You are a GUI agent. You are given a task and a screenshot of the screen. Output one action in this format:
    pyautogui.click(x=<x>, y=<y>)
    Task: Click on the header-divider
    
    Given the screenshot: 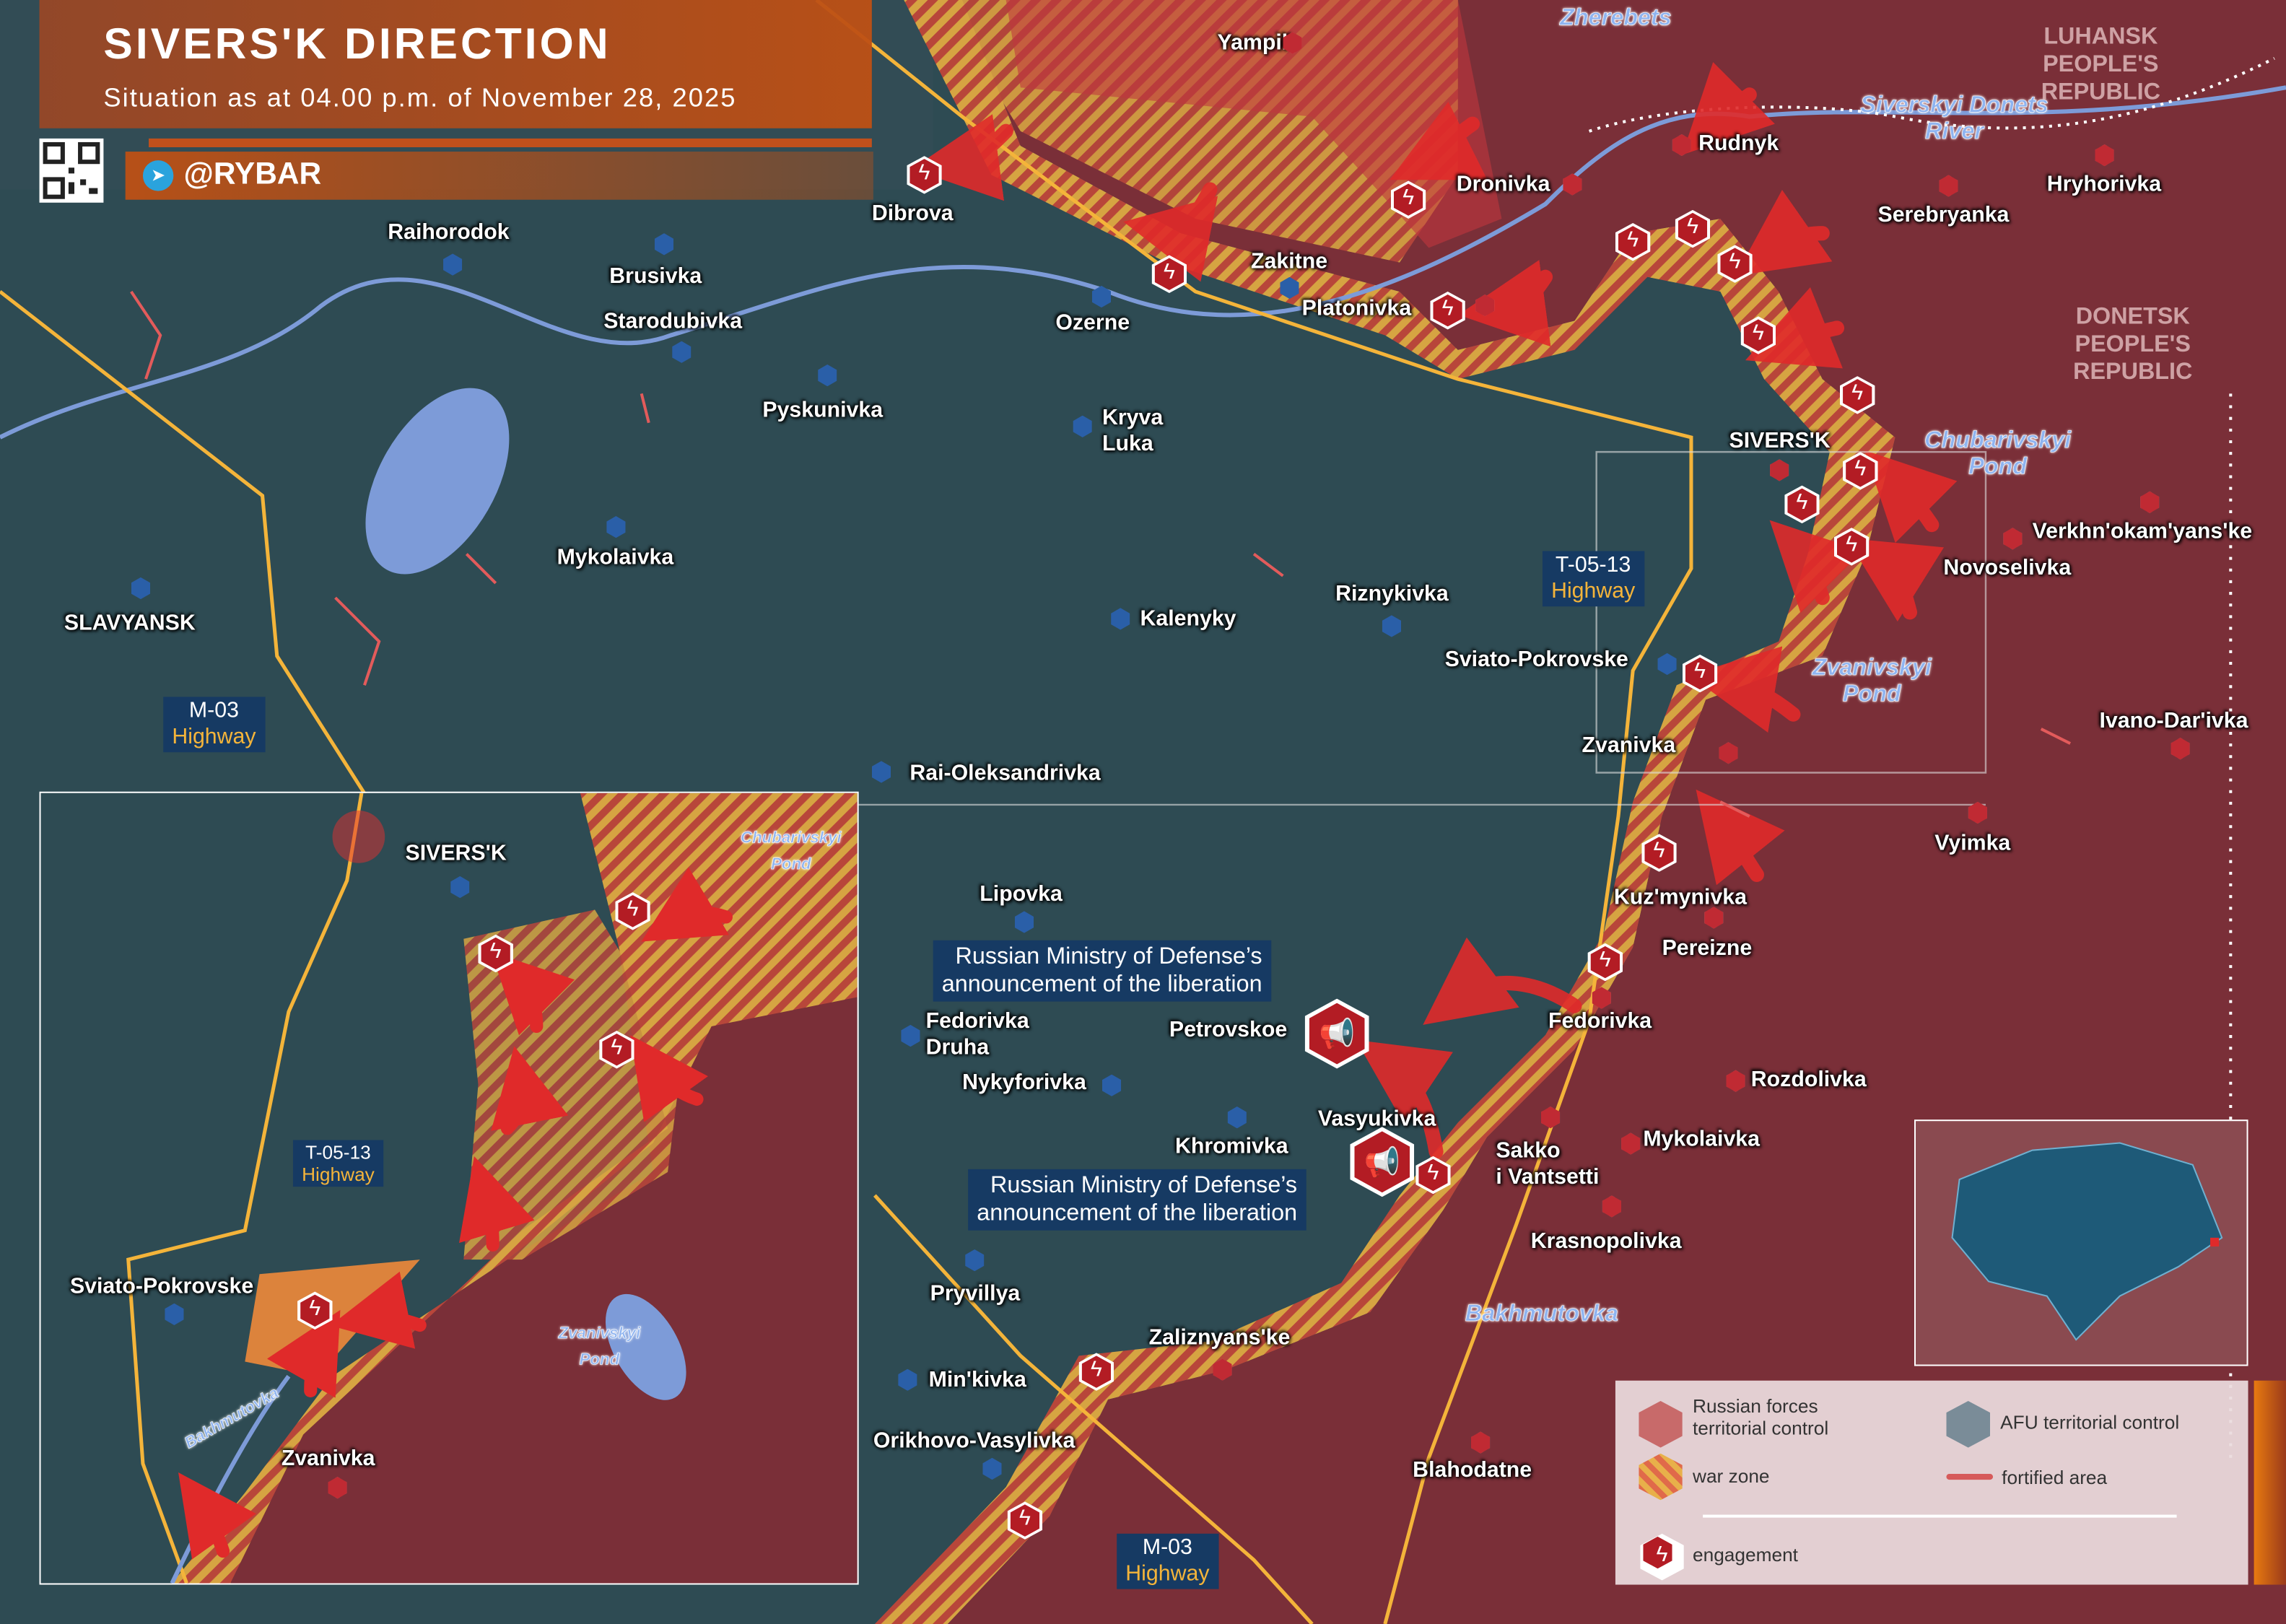 What is the action you would take?
    pyautogui.click(x=510, y=142)
    